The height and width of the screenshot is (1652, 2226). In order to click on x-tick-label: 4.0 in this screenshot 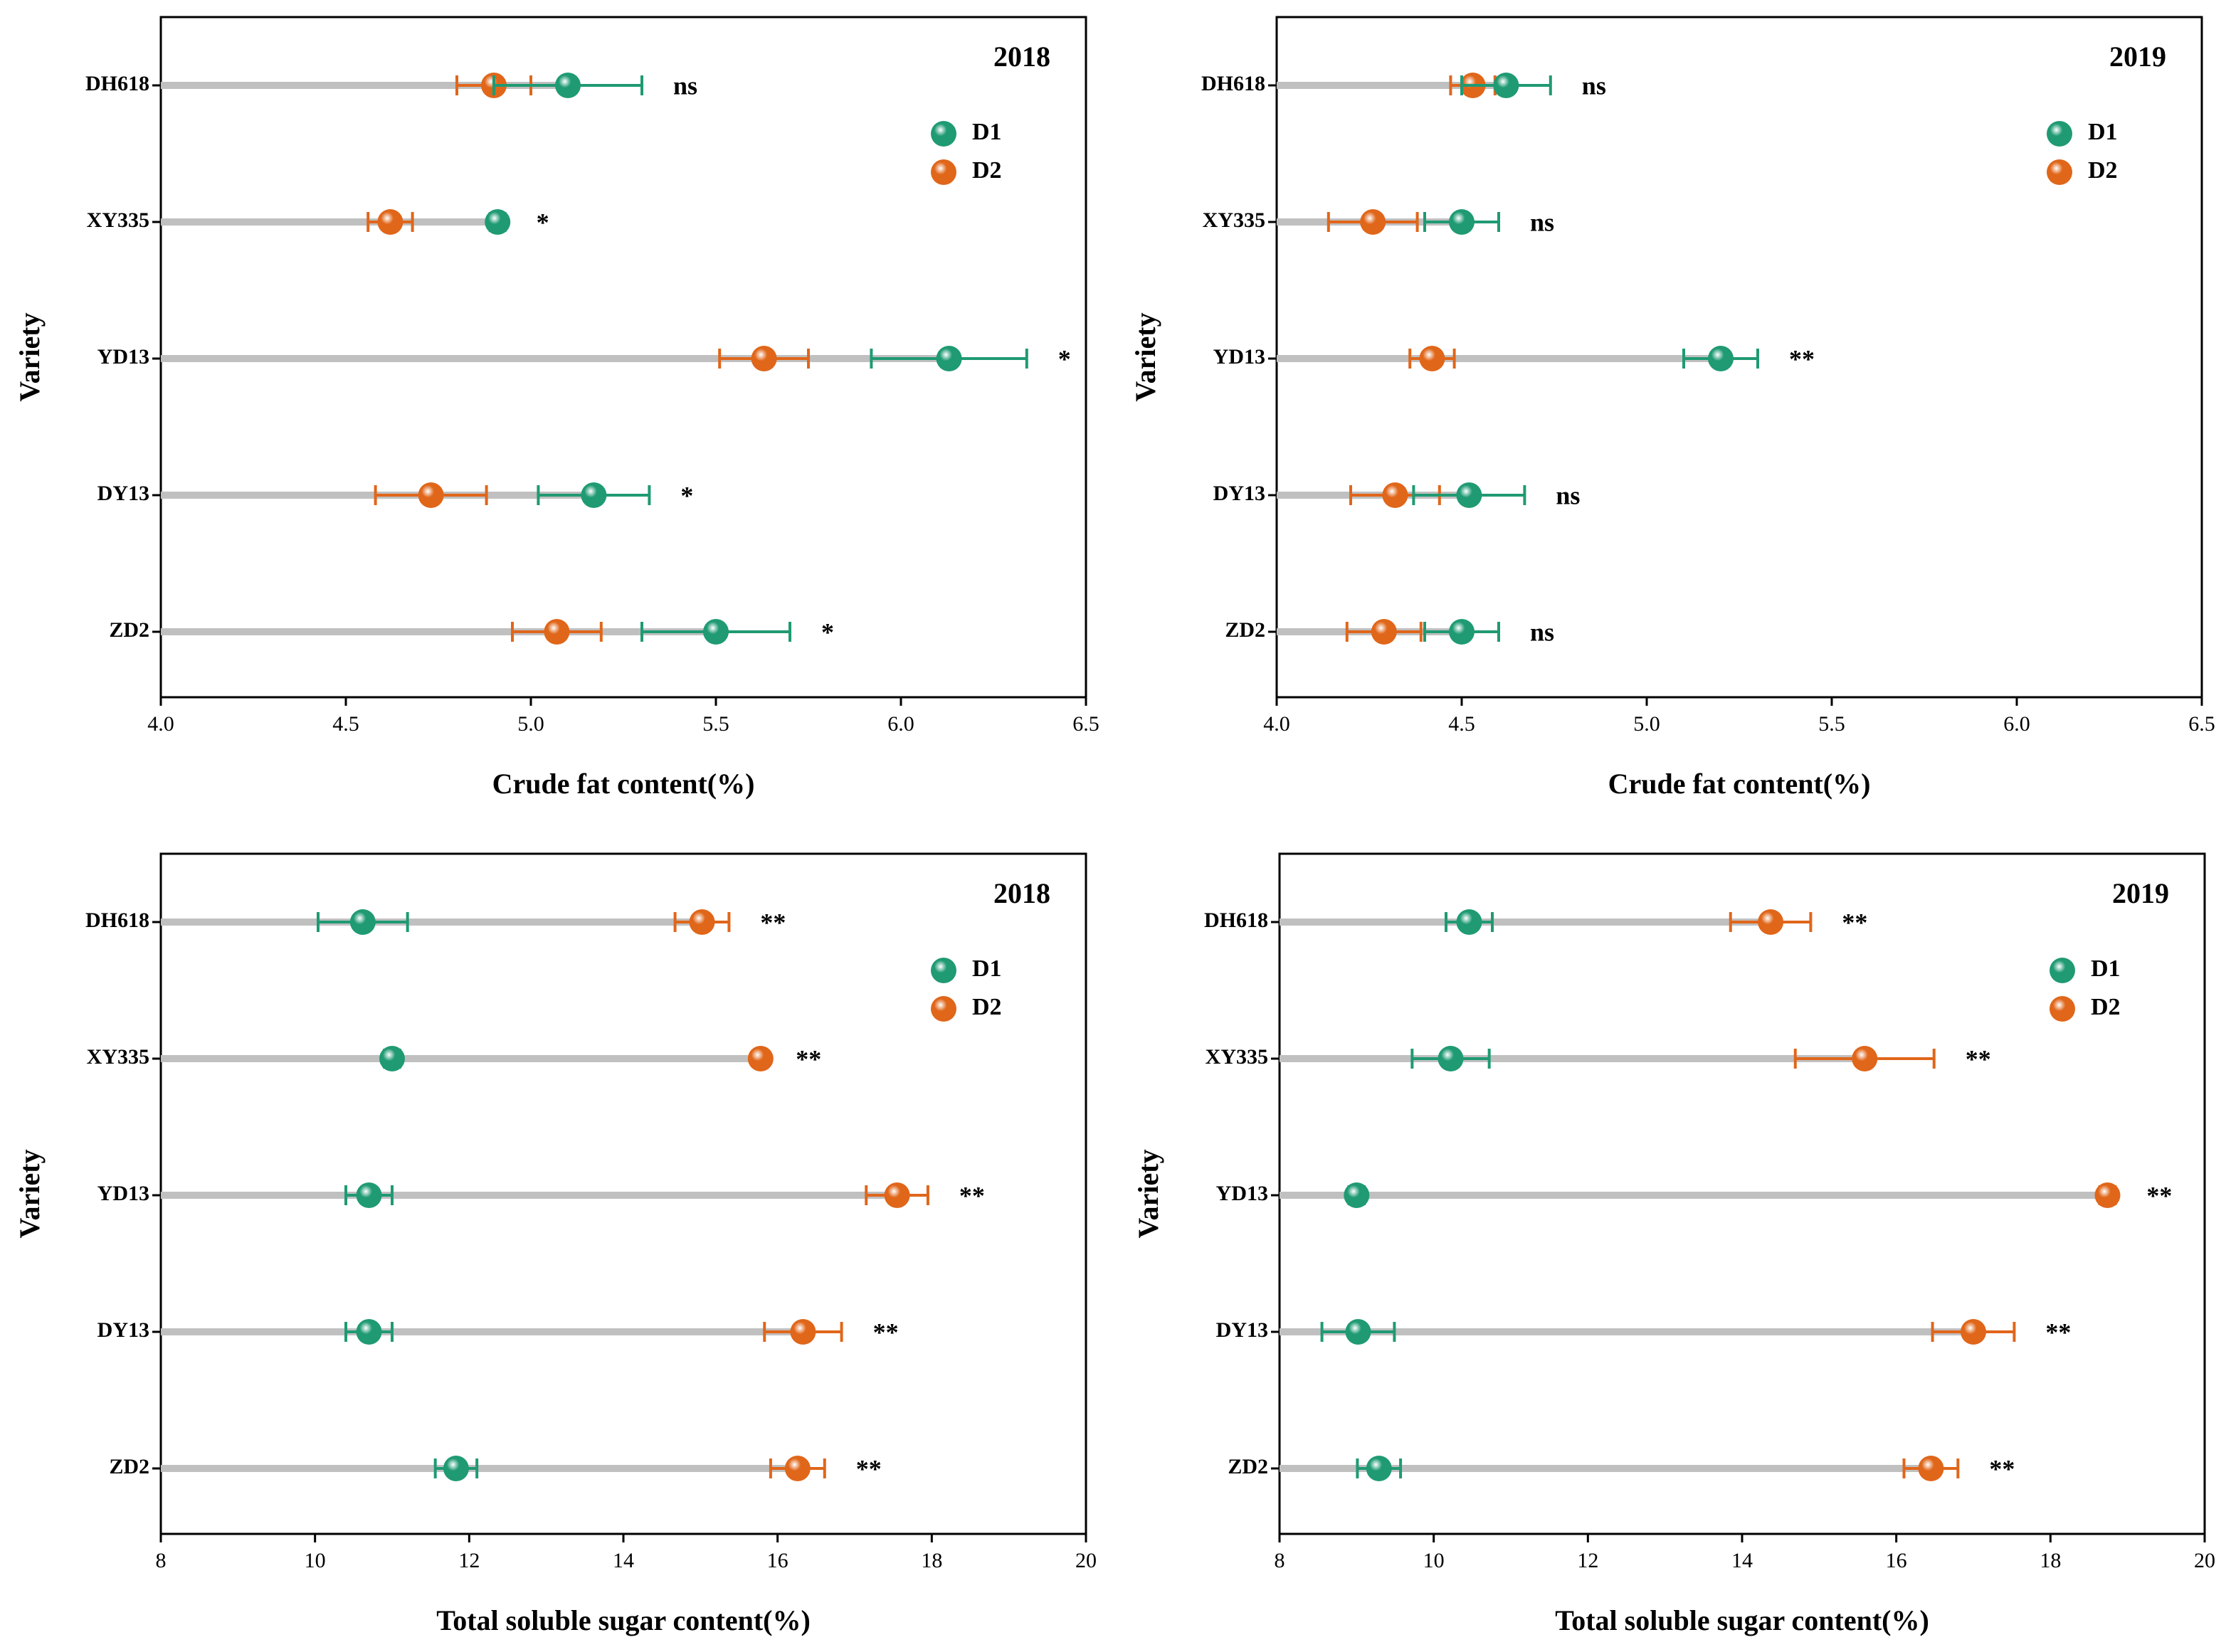, I will do `click(1276, 724)`.